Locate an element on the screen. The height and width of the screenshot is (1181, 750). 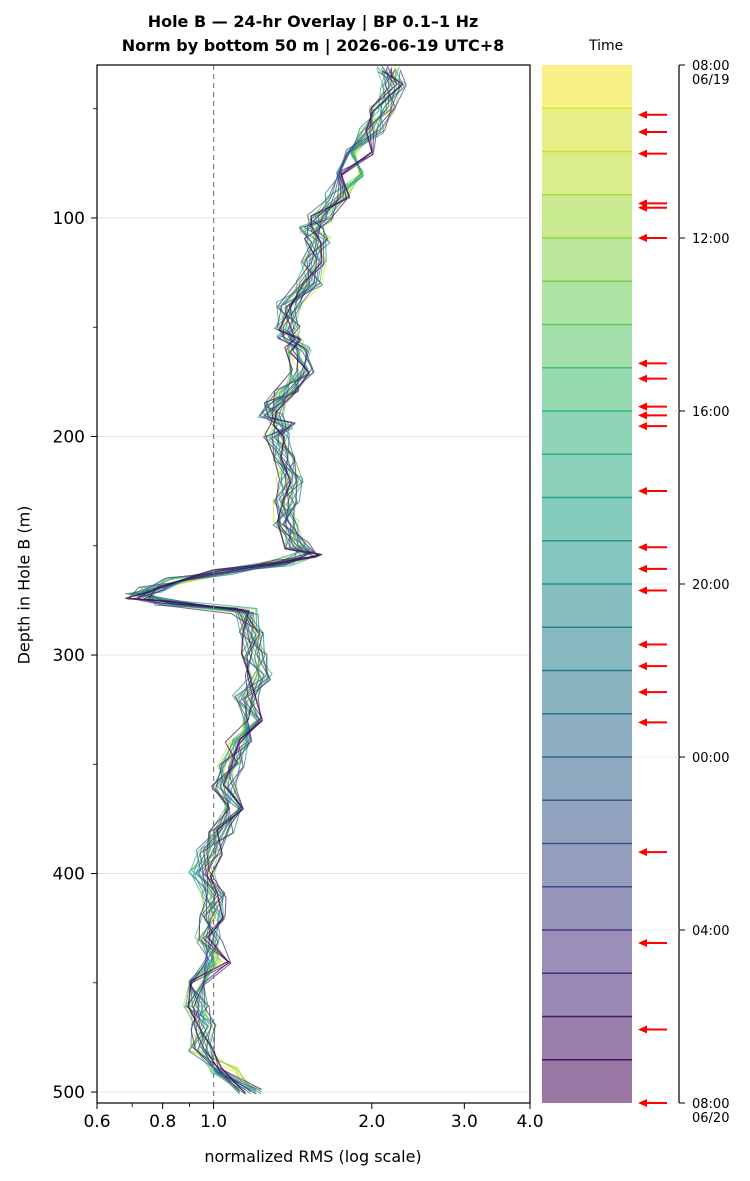
y-tick-label-0: 100 is located at coordinates (69, 219).